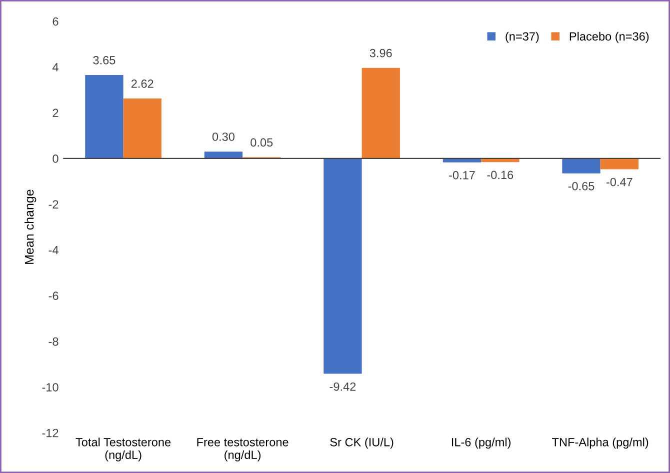 Image resolution: width=670 pixels, height=473 pixels. What do you see at coordinates (362, 443) in the screenshot?
I see `x-tick-label: Sr CK (IU/L)` at bounding box center [362, 443].